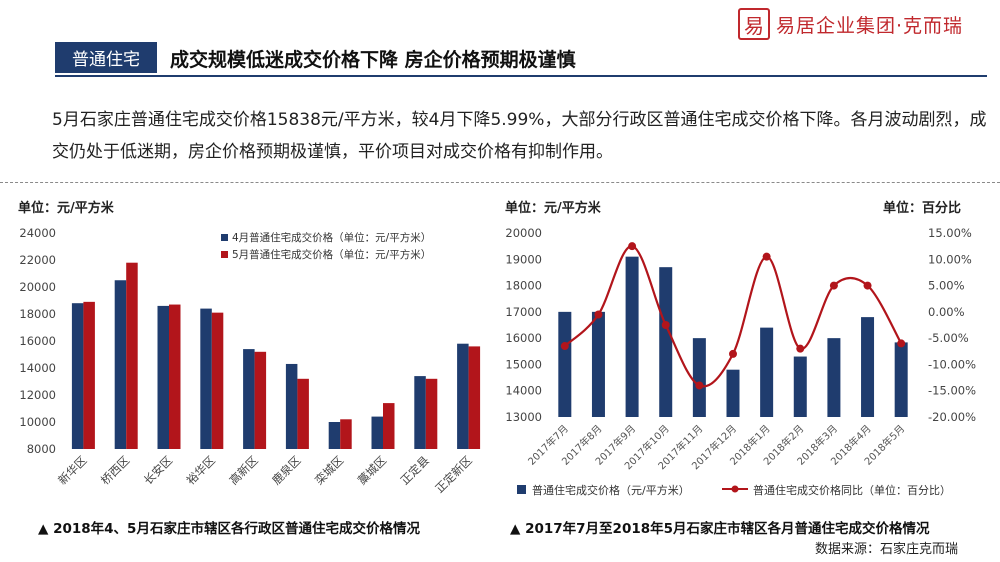 This screenshot has height=562, width=1000. I want to click on x-tick-label: 藁城区, so click(372, 470).